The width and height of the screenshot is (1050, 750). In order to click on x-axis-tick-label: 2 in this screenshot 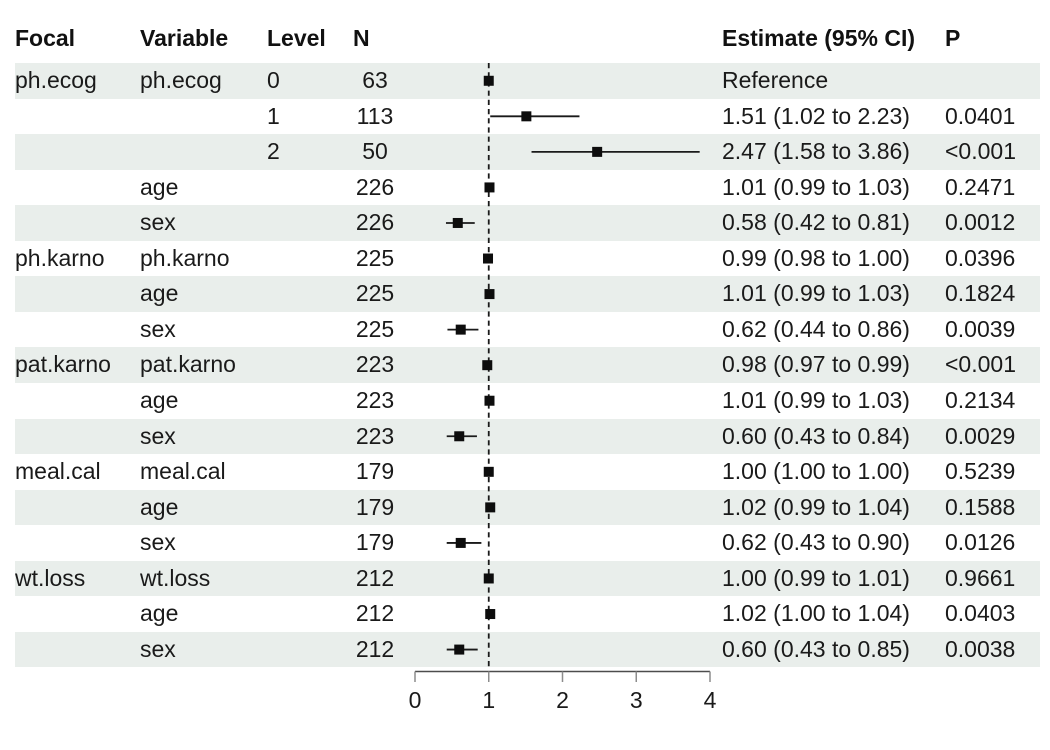, I will do `click(562, 700)`.